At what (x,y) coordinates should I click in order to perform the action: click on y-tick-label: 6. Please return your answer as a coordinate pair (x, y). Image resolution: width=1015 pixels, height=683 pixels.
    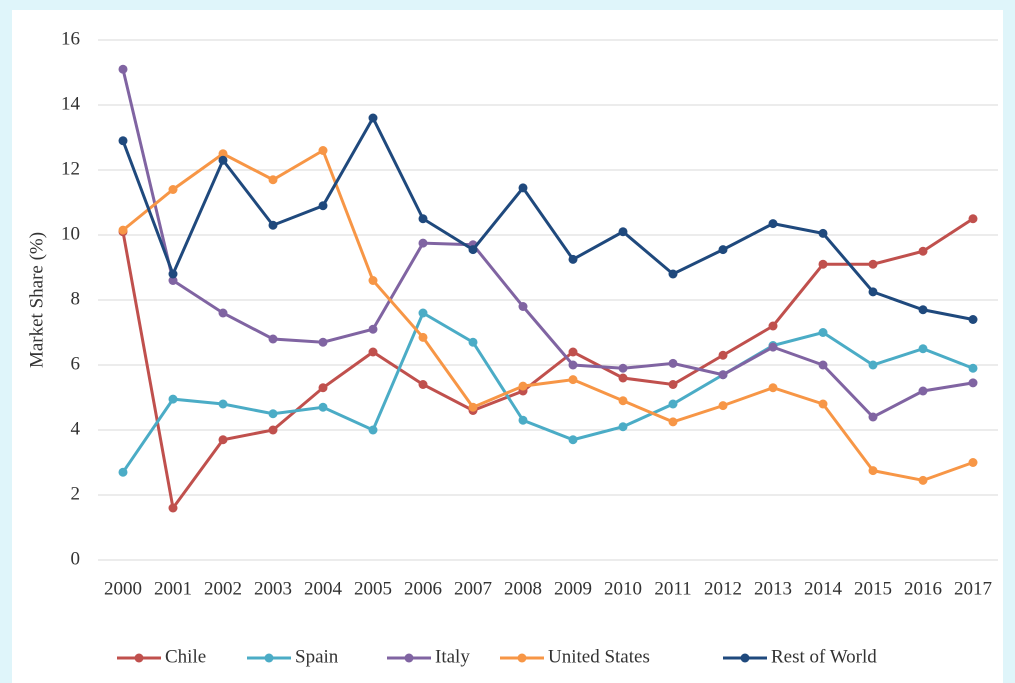
    Looking at the image, I should click on (76, 363).